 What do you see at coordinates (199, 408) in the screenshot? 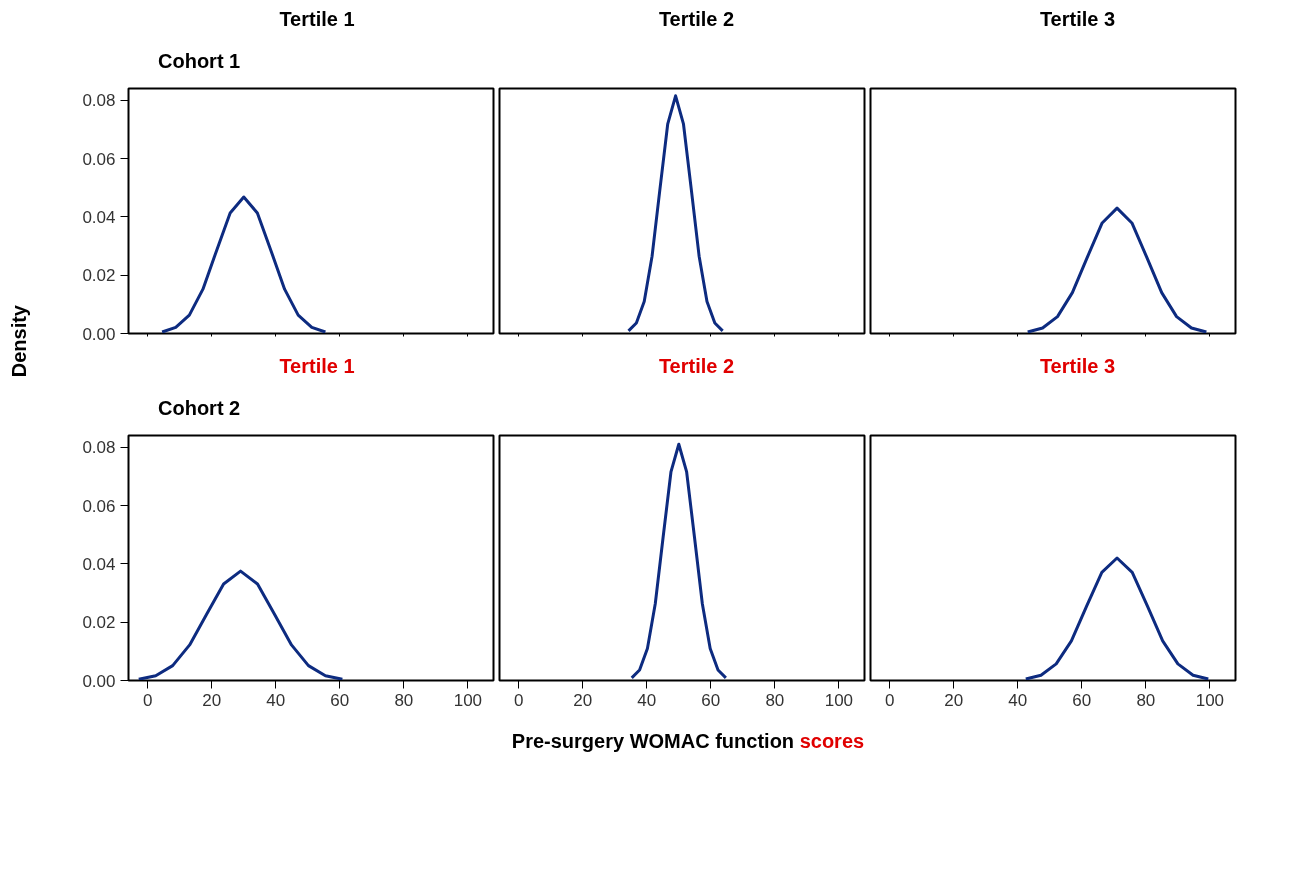
I see `text: Cohort 2` at bounding box center [199, 408].